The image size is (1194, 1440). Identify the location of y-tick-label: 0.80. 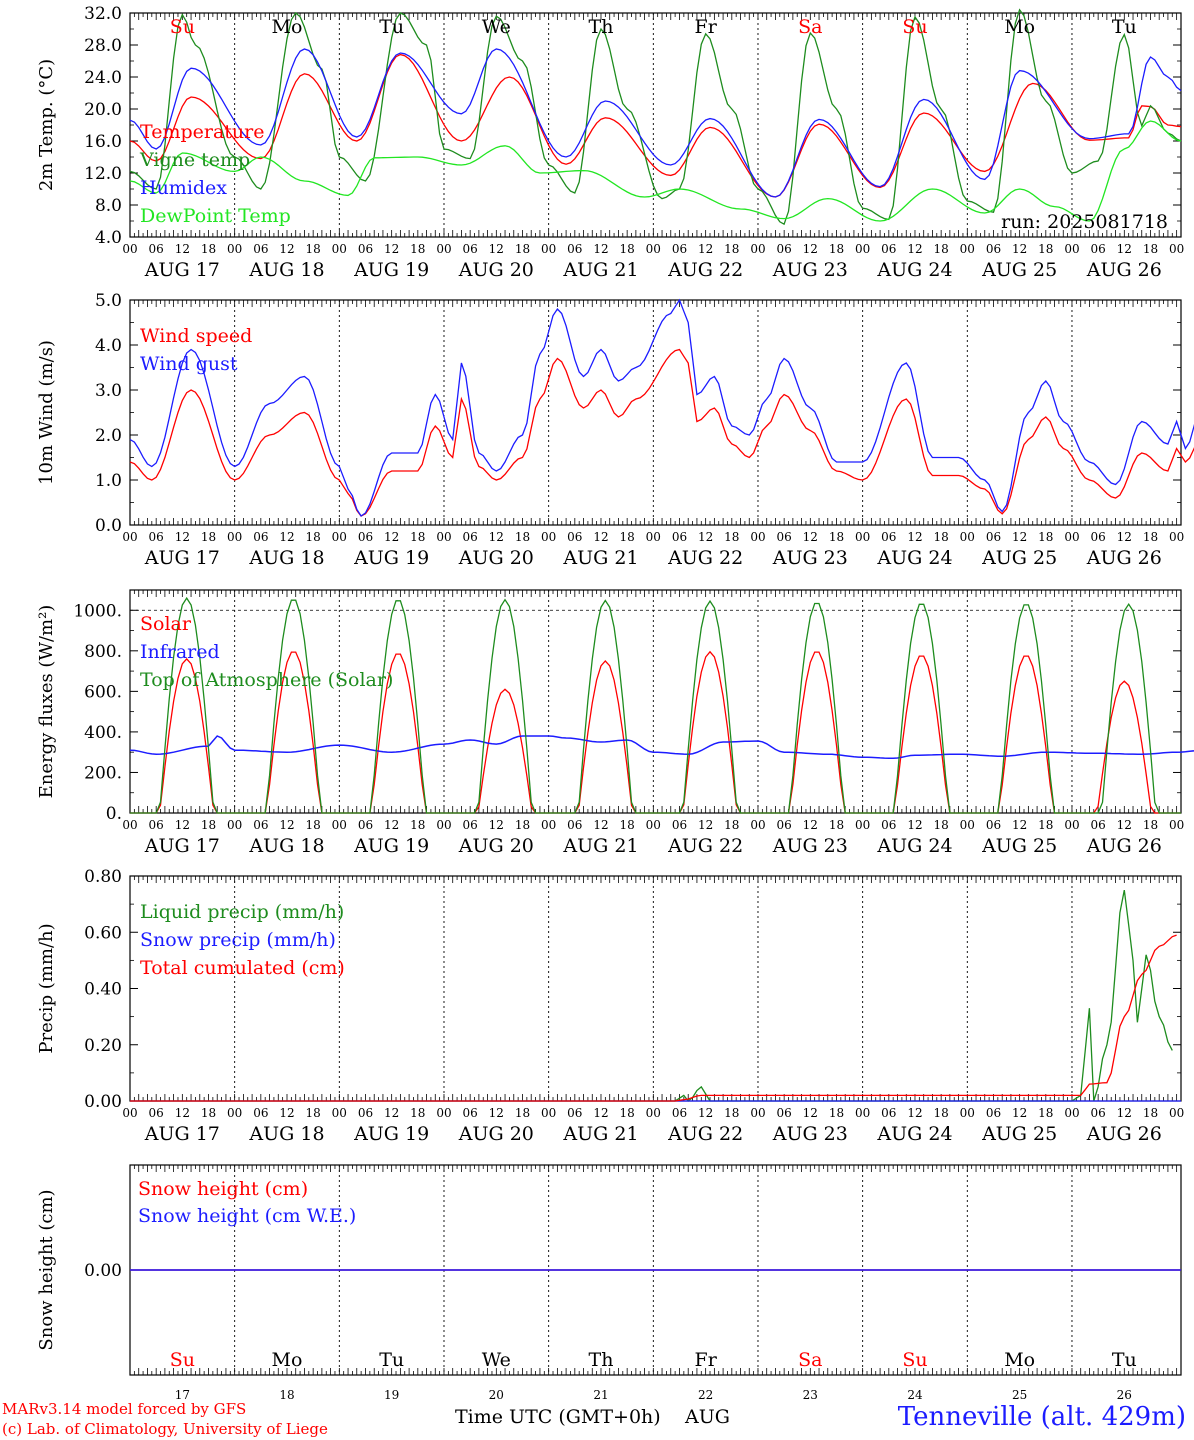
(103, 877).